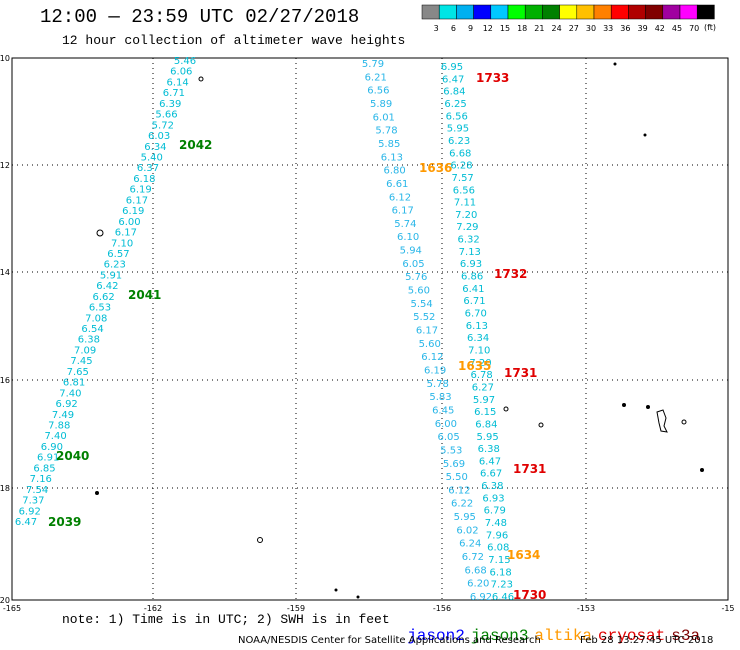 The width and height of the screenshot is (740, 650). What do you see at coordinates (52, 447) in the screenshot?
I see `wave-height-value: 6.90` at bounding box center [52, 447].